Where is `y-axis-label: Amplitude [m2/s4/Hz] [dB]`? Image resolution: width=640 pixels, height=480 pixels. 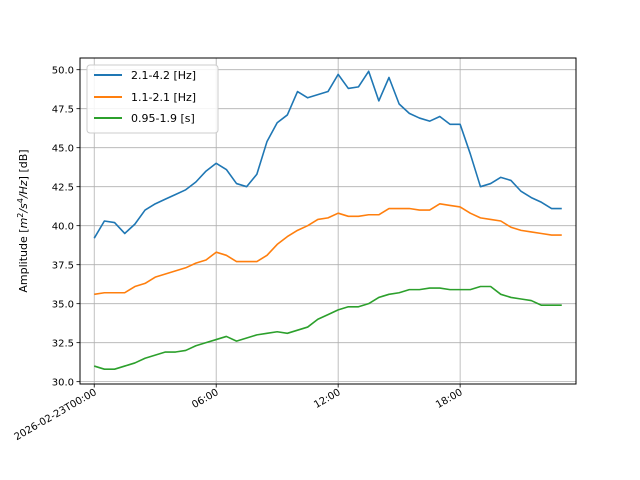 y-axis-label: Amplitude [m2/s4/Hz] [dB] is located at coordinates (23, 220).